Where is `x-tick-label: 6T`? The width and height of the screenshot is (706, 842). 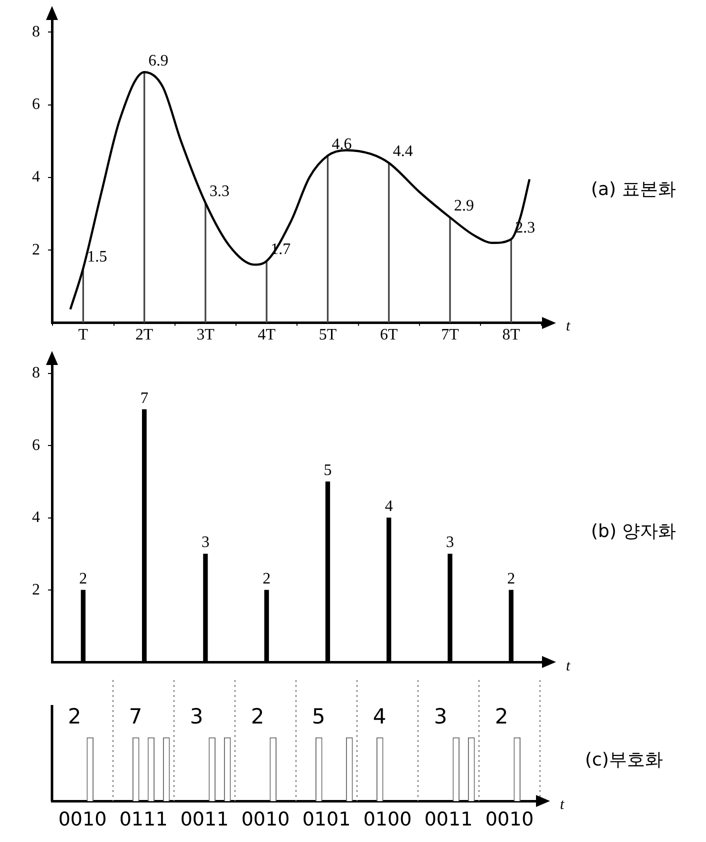
x-tick-label: 6T is located at coordinates (389, 335).